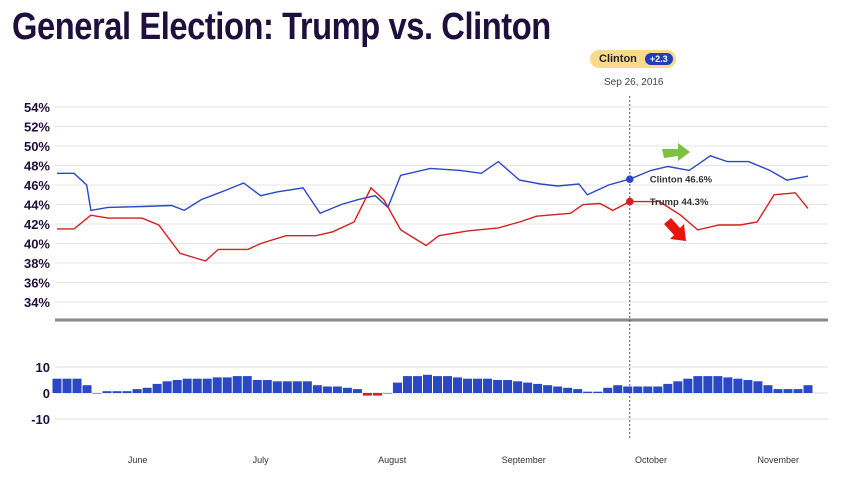  I want to click on arrow-up-icon, so click(676, 152).